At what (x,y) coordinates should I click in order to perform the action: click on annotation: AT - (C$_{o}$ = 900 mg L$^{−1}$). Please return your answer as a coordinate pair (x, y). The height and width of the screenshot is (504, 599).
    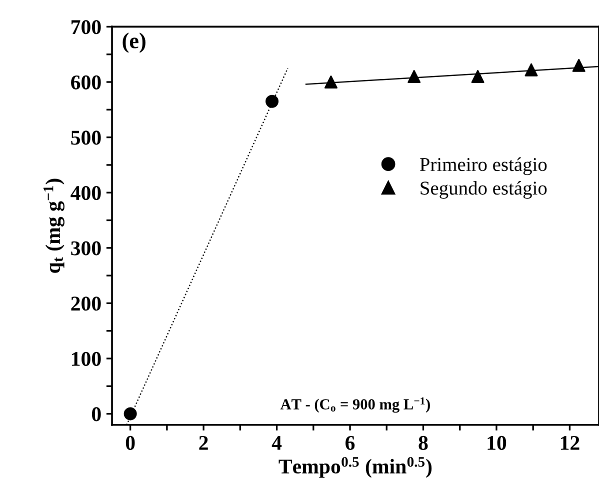
    Looking at the image, I should click on (355, 405).